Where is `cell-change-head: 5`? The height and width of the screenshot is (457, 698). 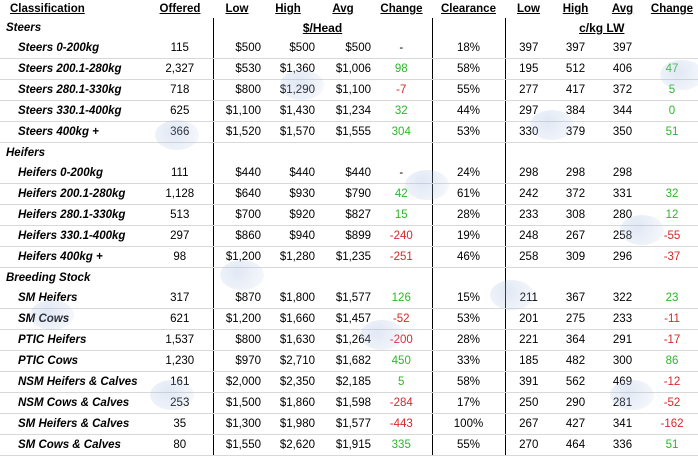
cell-change-head: 5 is located at coordinates (402, 382).